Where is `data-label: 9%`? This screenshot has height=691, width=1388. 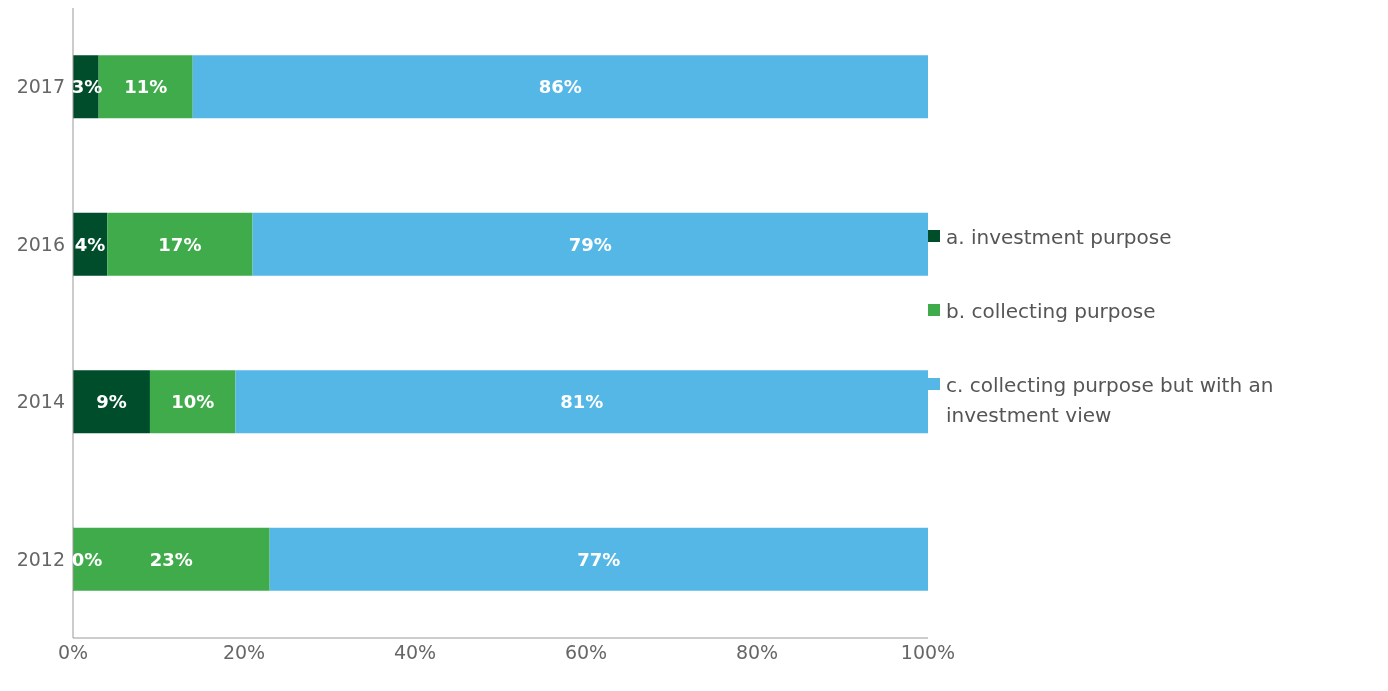 data-label: 9% is located at coordinates (111, 402).